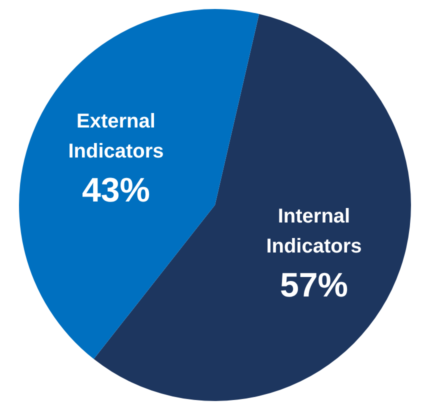 Image resolution: width=422 pixels, height=402 pixels. I want to click on slice-label: External Indicators, so click(116, 136).